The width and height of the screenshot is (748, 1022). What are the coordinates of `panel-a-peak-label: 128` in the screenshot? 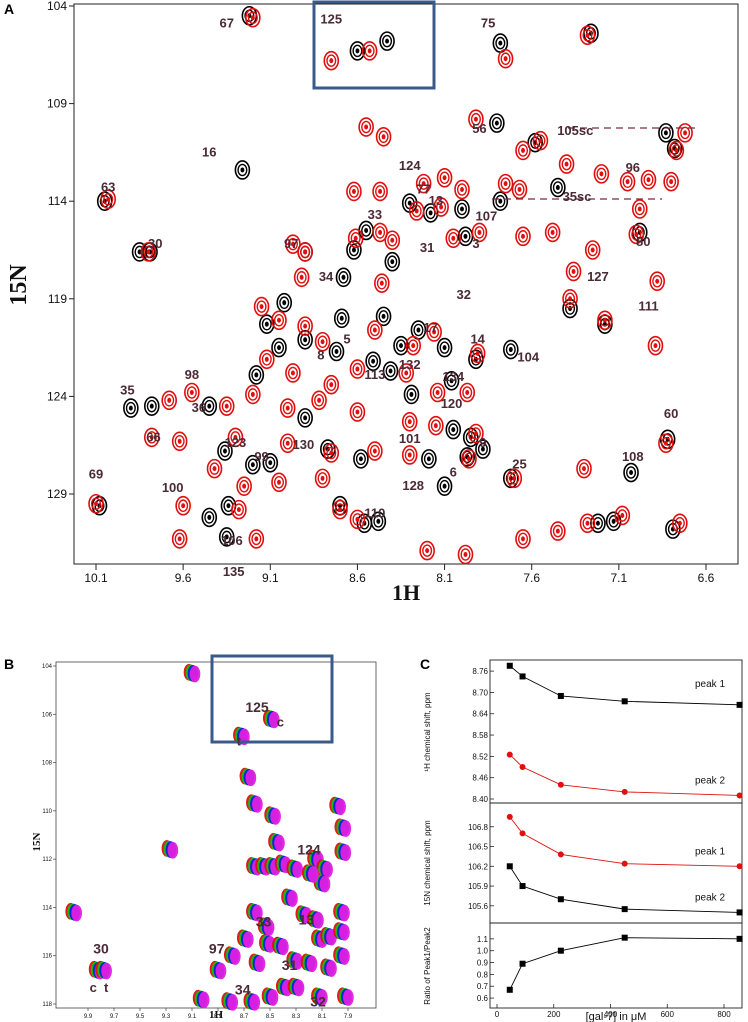 It's located at (413, 485).